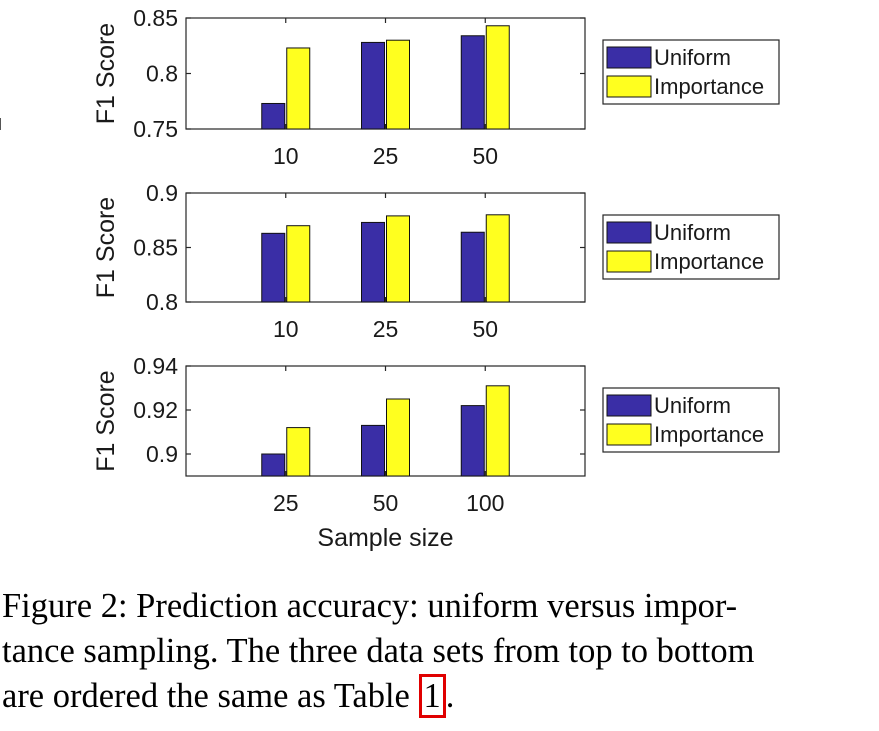 Image resolution: width=879 pixels, height=731 pixels. I want to click on table-reference-link: 1, so click(432, 696).